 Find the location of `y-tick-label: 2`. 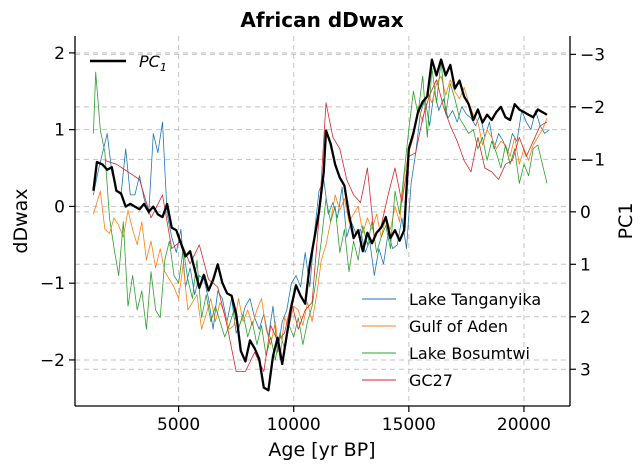

y-tick-label: 2 is located at coordinates (59, 54).